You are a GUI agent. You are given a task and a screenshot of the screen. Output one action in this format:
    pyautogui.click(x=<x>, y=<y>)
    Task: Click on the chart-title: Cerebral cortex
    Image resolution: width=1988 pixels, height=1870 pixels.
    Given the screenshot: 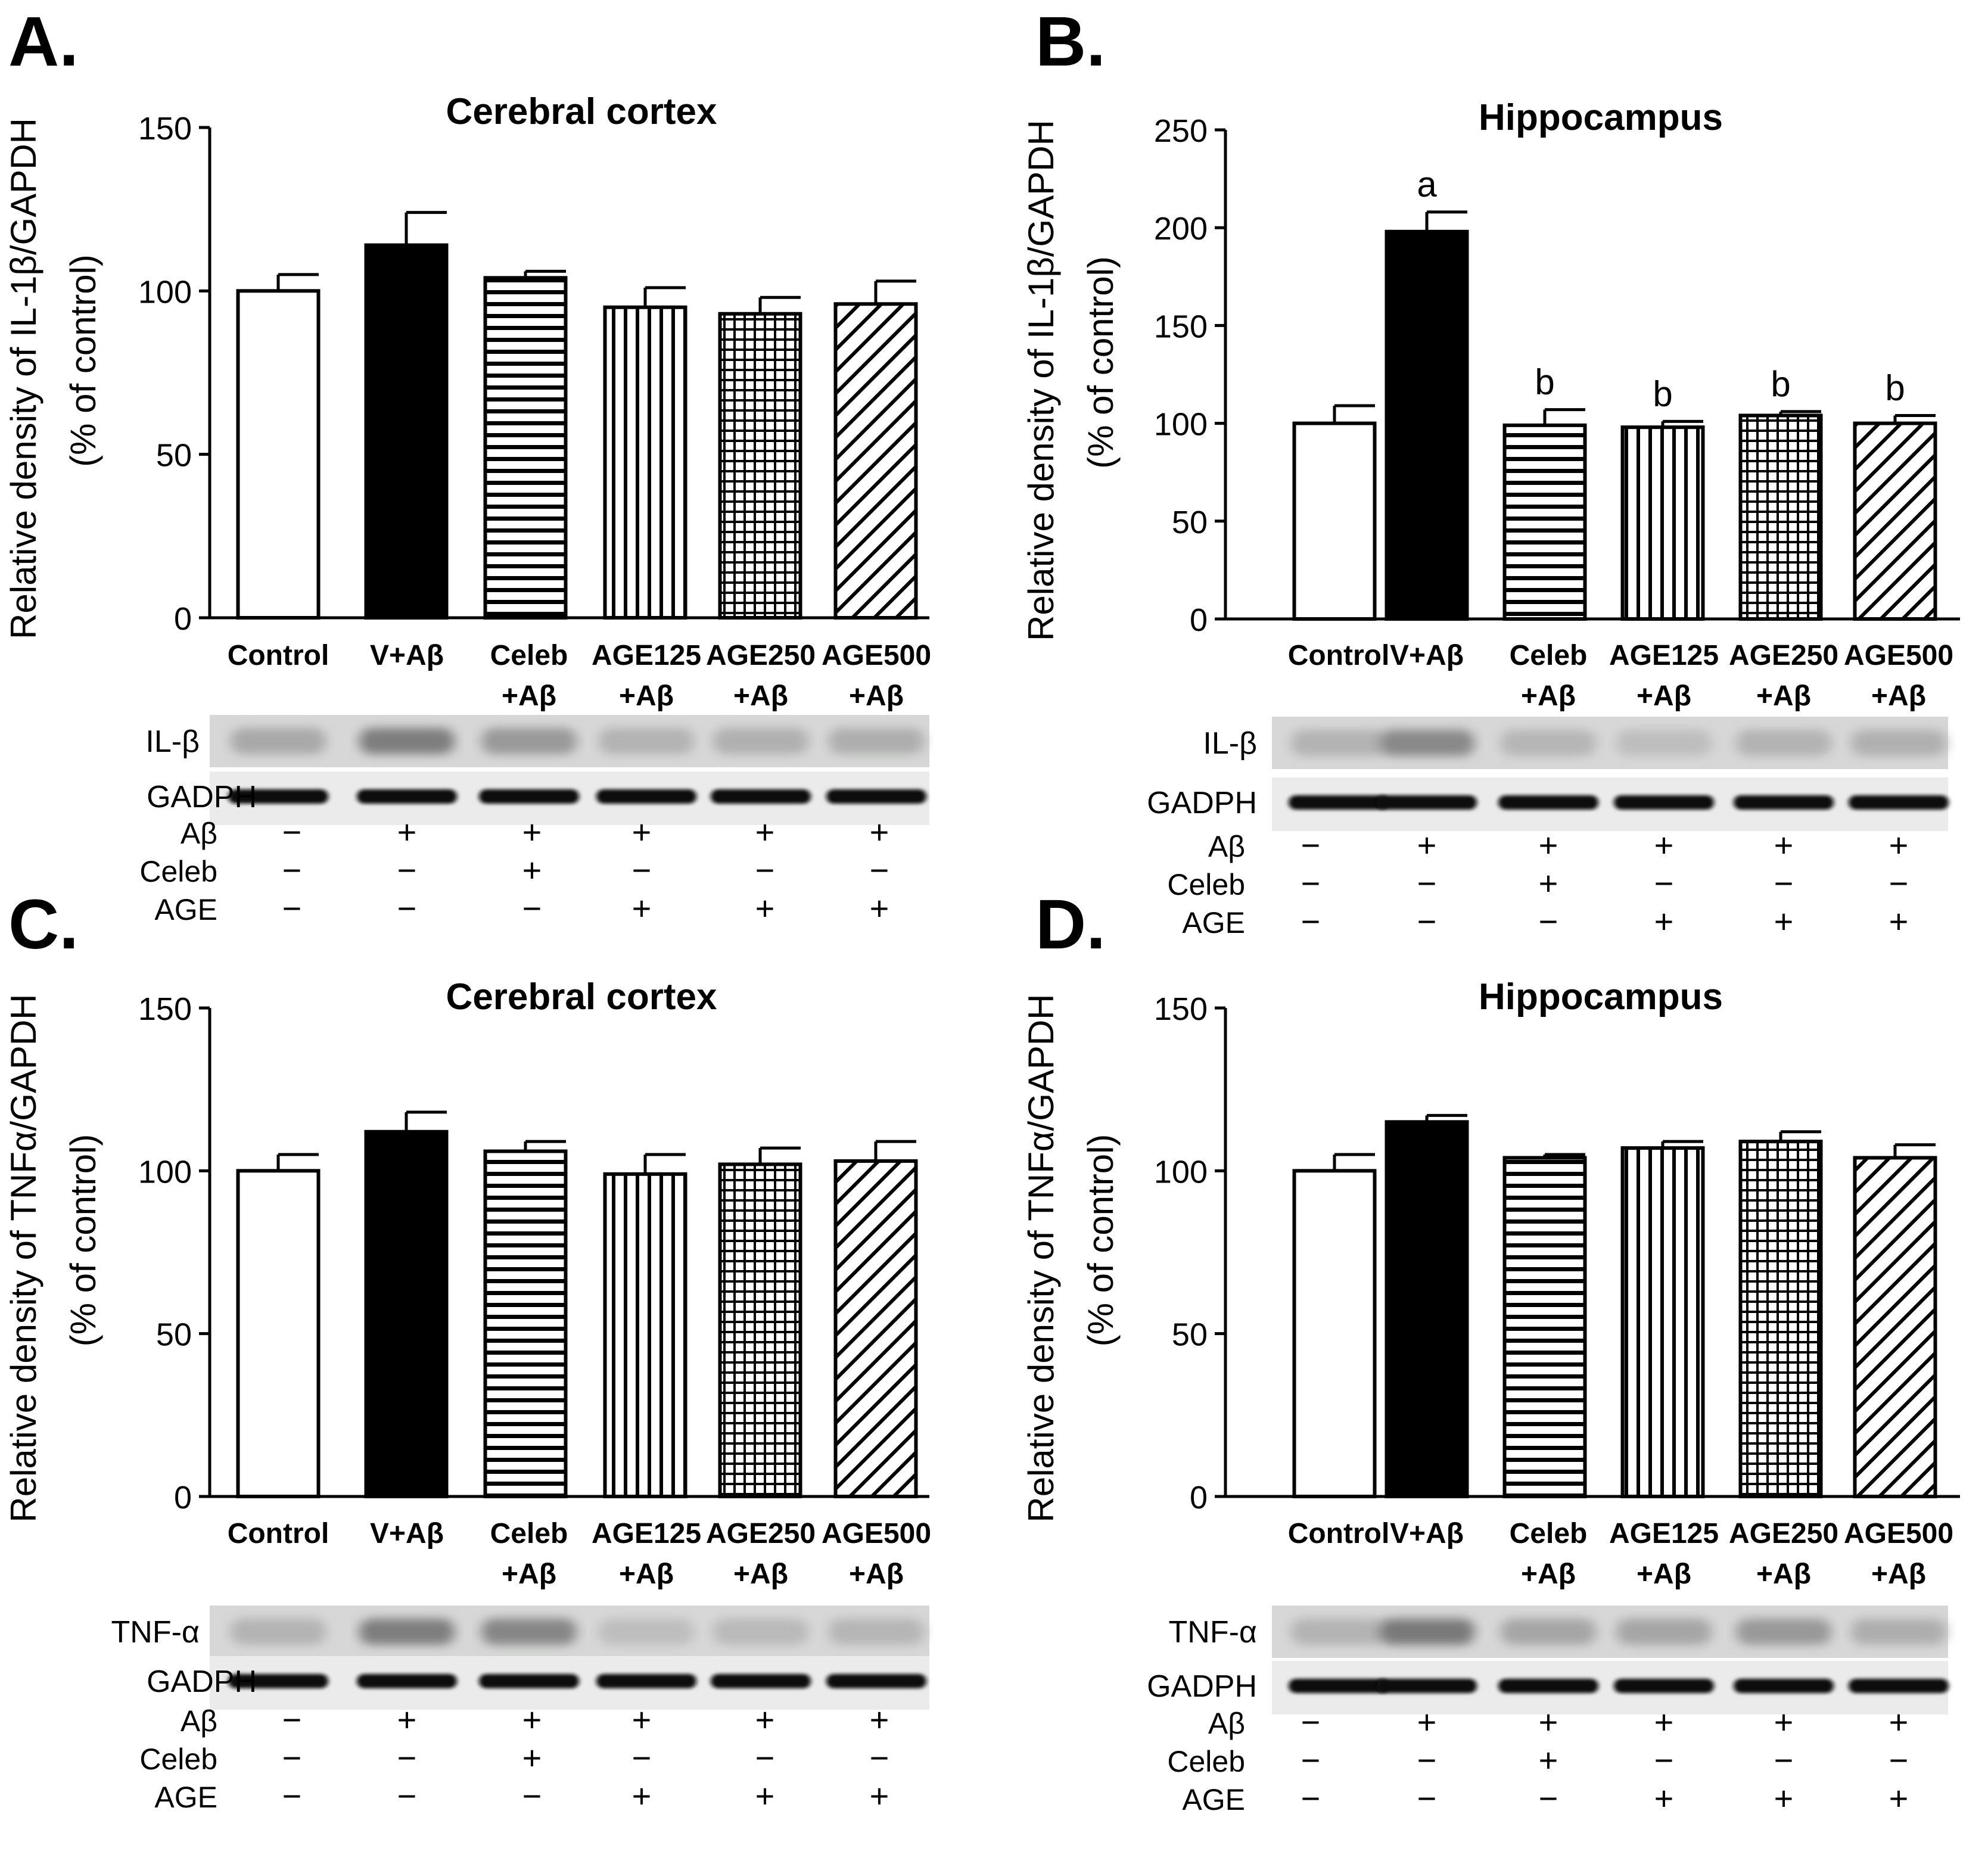 What is the action you would take?
    pyautogui.click(x=581, y=112)
    